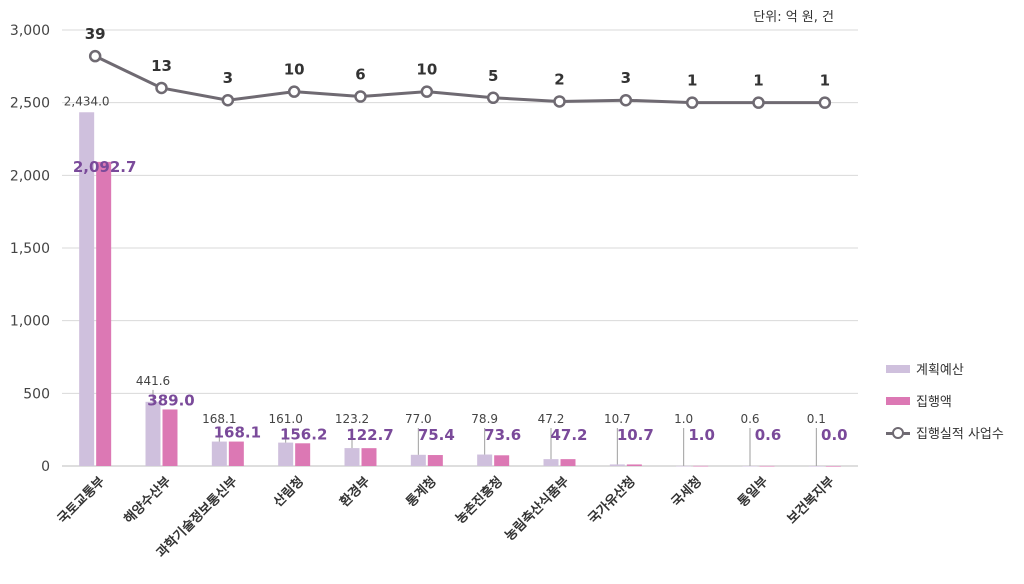 This screenshot has width=1024, height=584. What do you see at coordinates (30, 31) in the screenshot?
I see `y-tick-label: 3,000` at bounding box center [30, 31].